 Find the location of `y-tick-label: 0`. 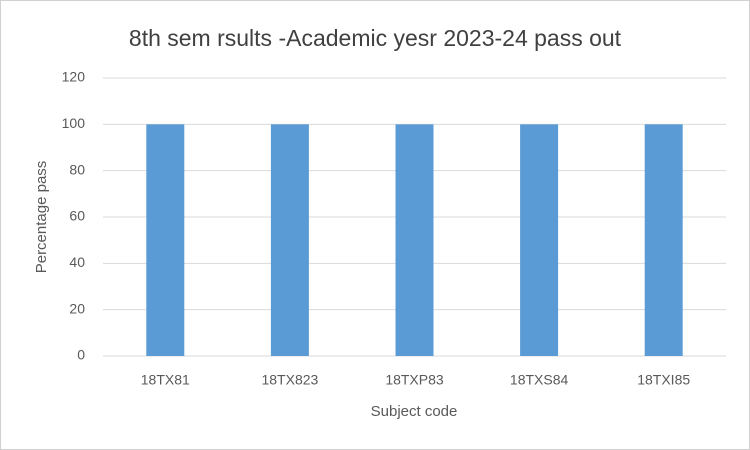

y-tick-label: 0 is located at coordinates (81, 355).